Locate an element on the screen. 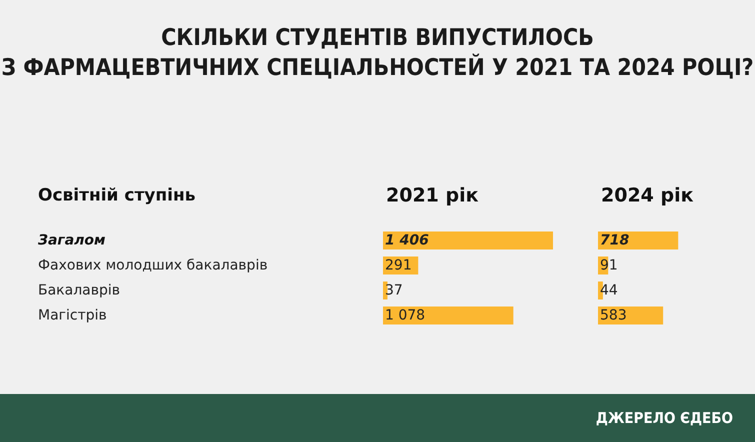 The width and height of the screenshot is (755, 442). data-label: 1 406 is located at coordinates (407, 240).